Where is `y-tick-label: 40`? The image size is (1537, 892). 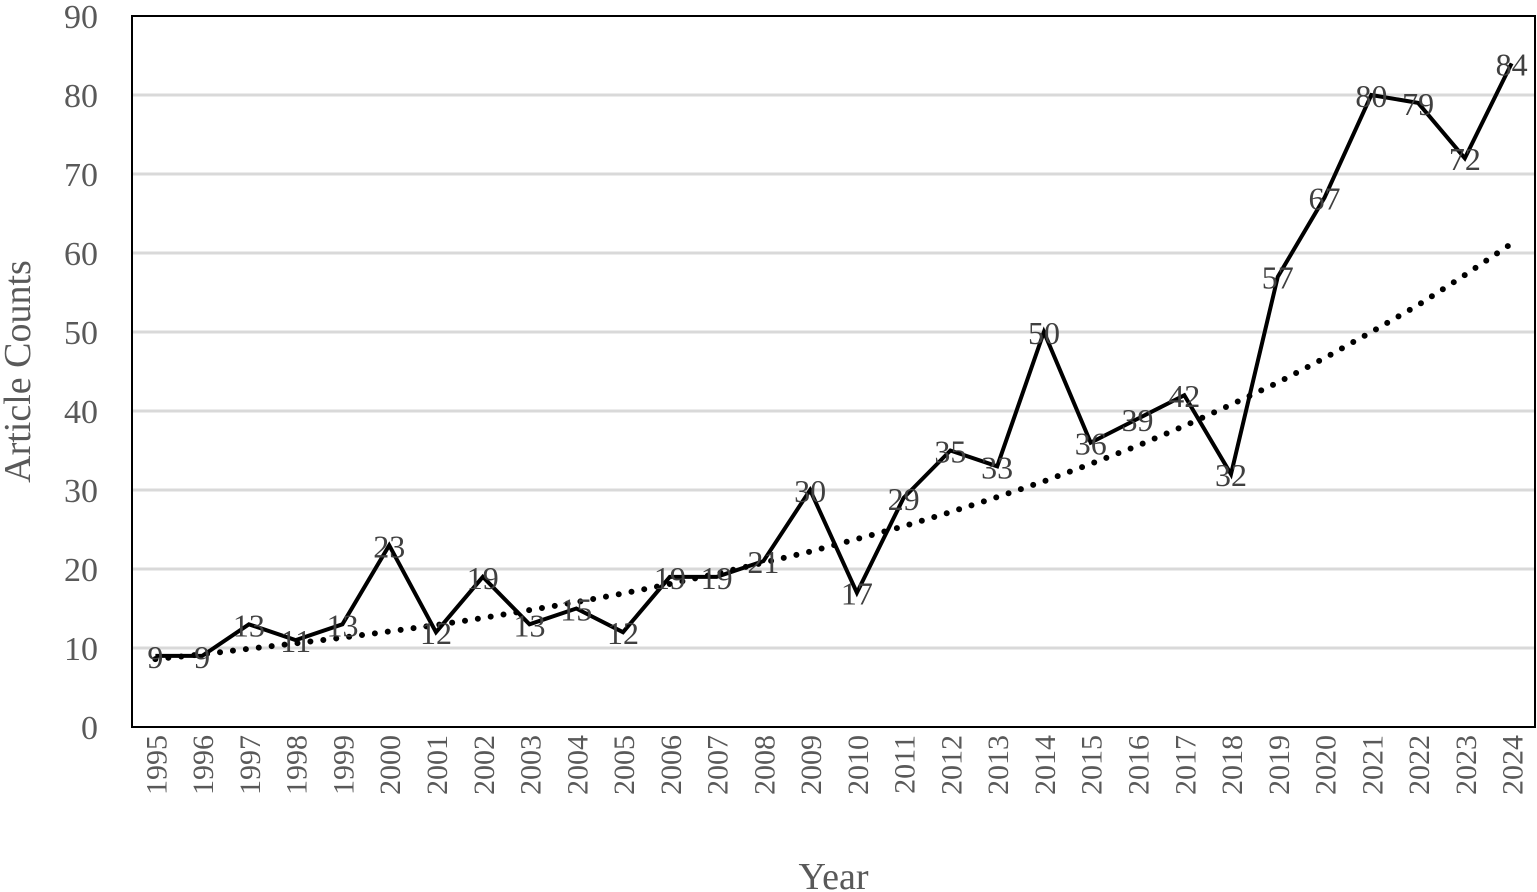 y-tick-label: 40 is located at coordinates (81, 412).